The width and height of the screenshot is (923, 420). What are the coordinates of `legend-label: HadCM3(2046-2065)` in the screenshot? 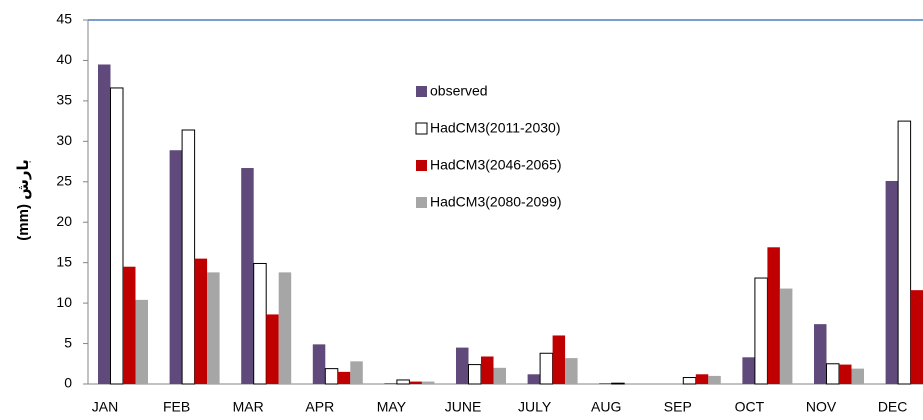 It's located at (496, 165).